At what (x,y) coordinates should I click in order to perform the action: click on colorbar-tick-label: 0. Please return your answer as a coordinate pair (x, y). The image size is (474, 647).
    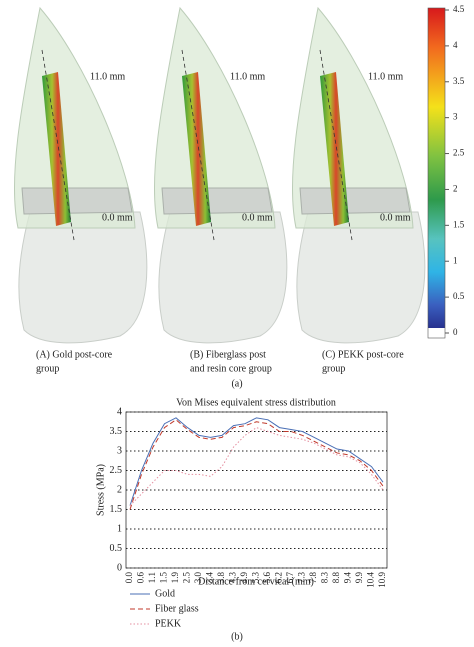
    Looking at the image, I should click on (455, 332).